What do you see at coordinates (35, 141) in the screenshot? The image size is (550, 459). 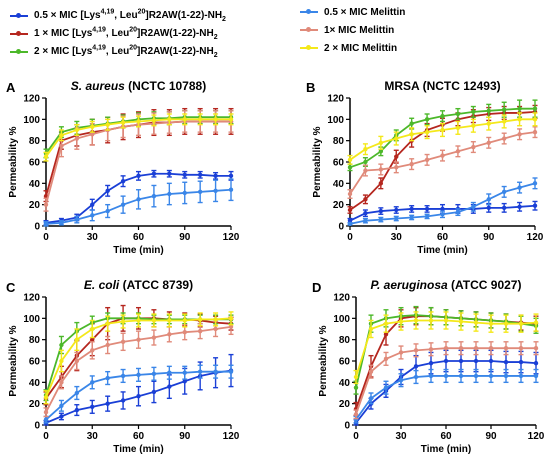 I see `y-tick-label: 80` at bounding box center [35, 141].